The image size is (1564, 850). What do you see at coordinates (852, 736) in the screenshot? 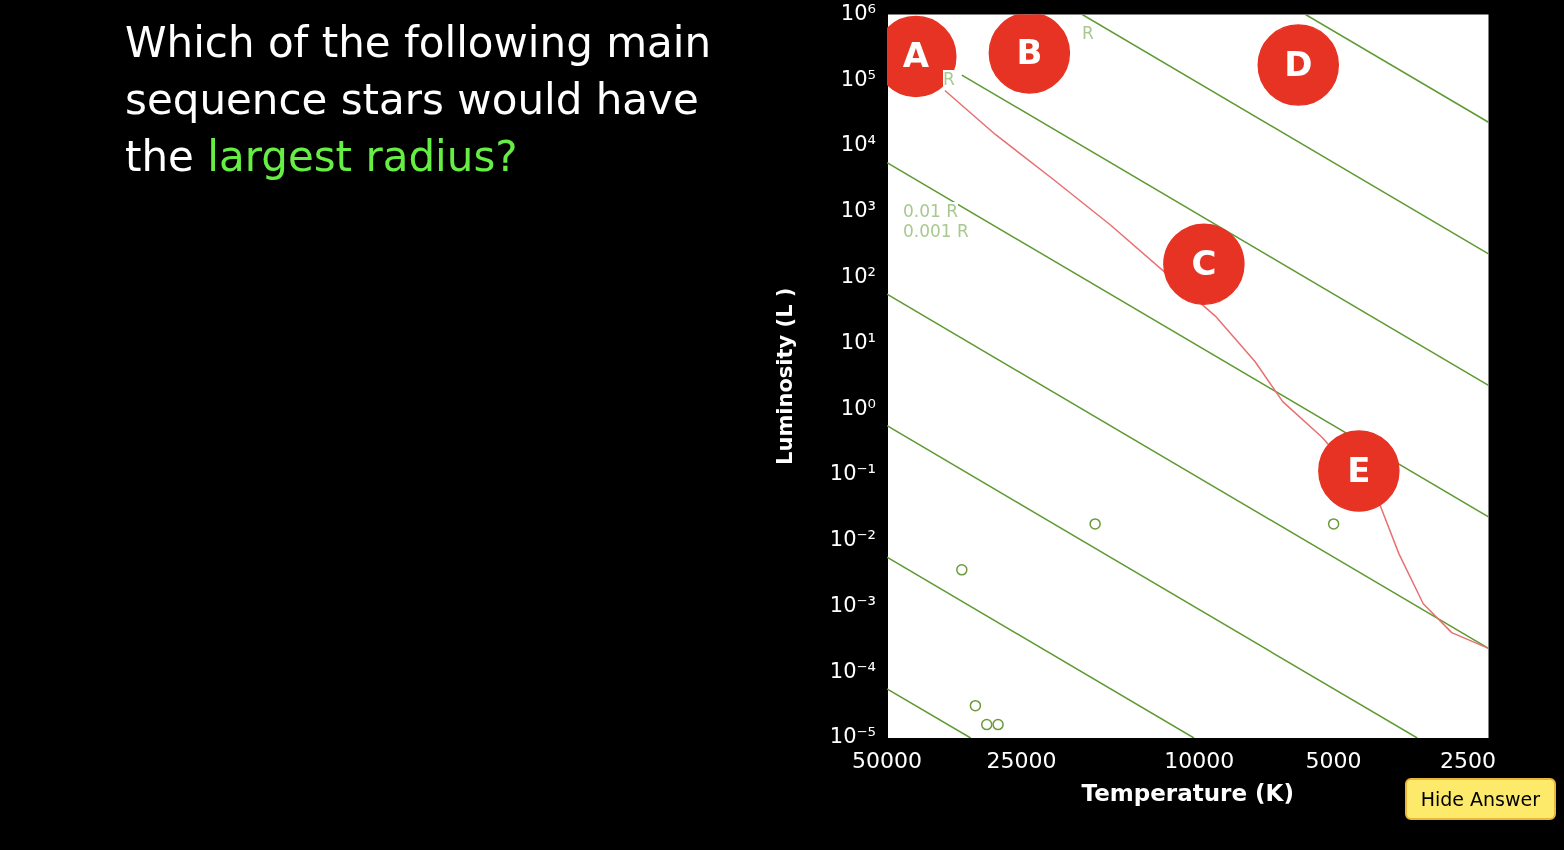
I see `y-tick-label: 10⁻⁵` at bounding box center [852, 736].